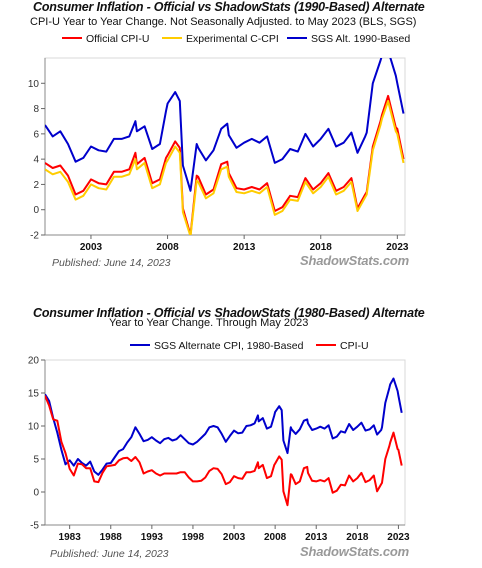 The width and height of the screenshot is (482, 568). I want to click on series-line-sgs-alternate-cpi-1980-based, so click(224, 426).